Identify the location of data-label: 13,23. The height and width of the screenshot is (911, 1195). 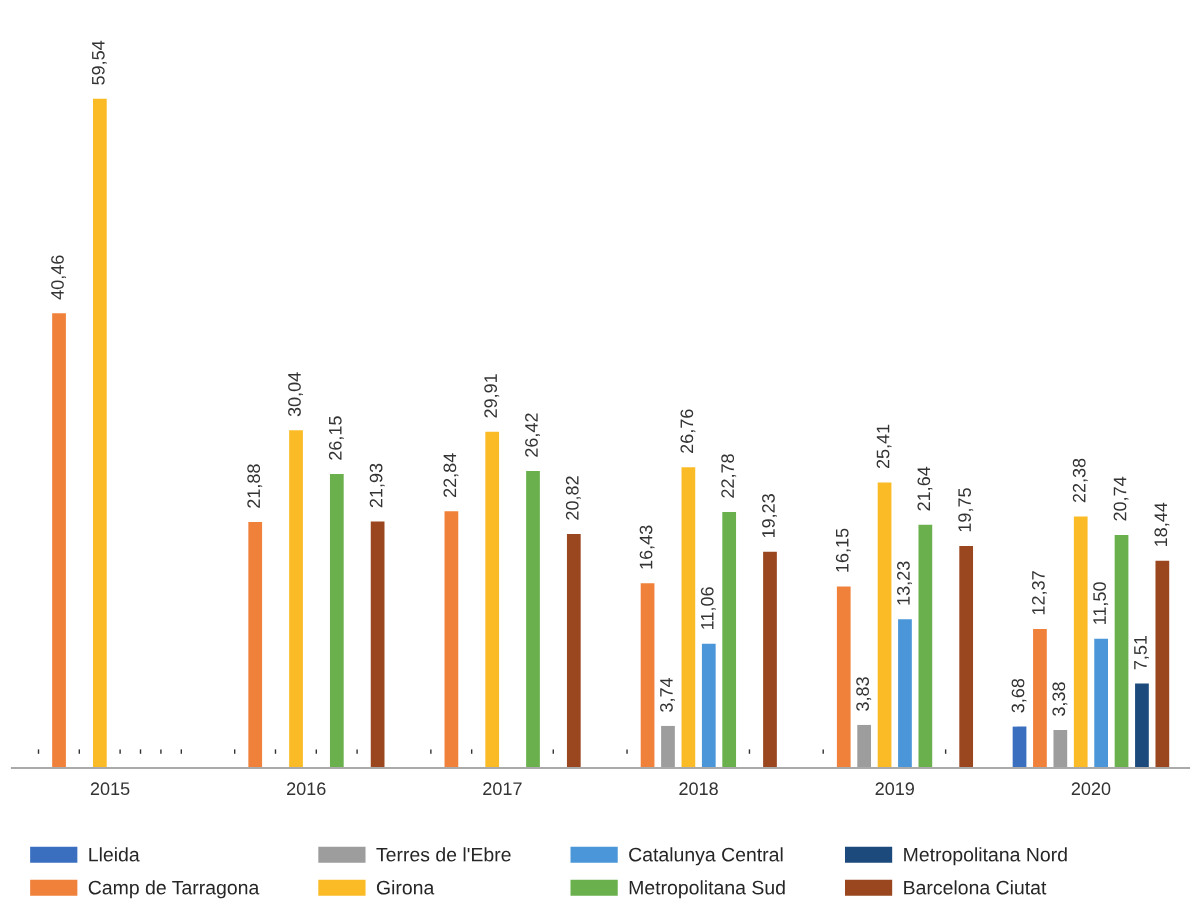
(904, 583).